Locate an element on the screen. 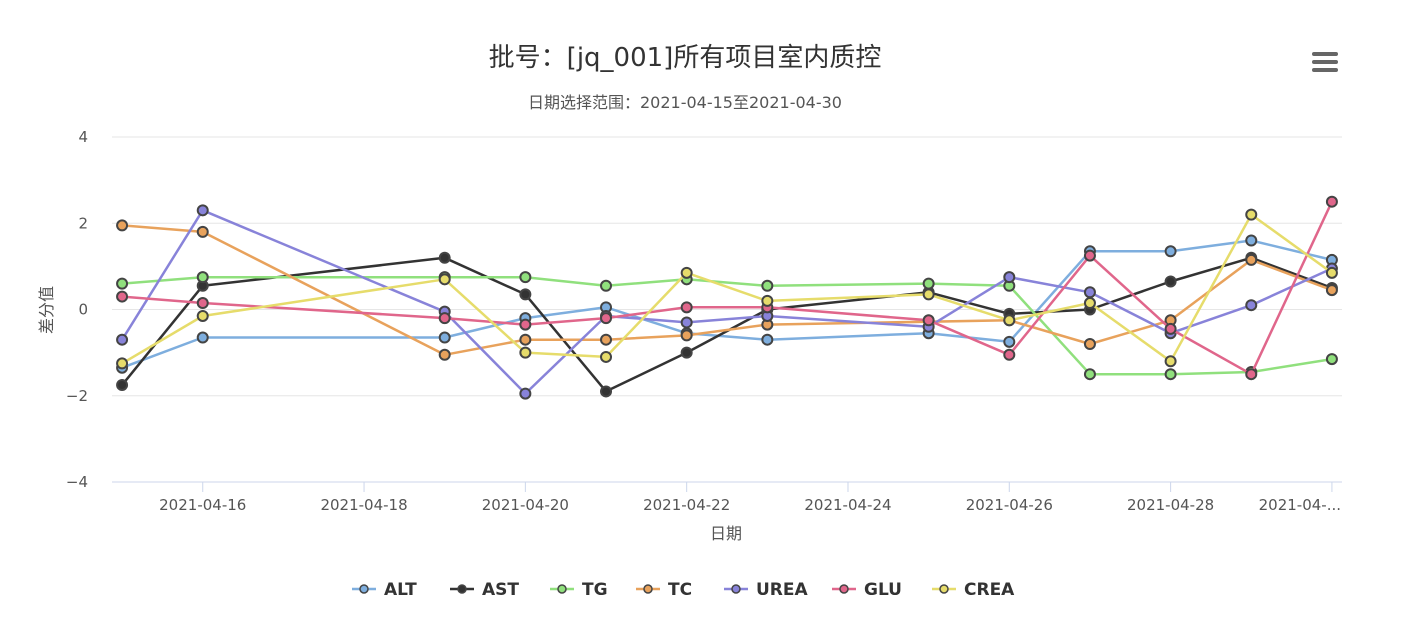 The height and width of the screenshot is (619, 1401). menu-icon-bar-bottom is located at coordinates (1325, 70).